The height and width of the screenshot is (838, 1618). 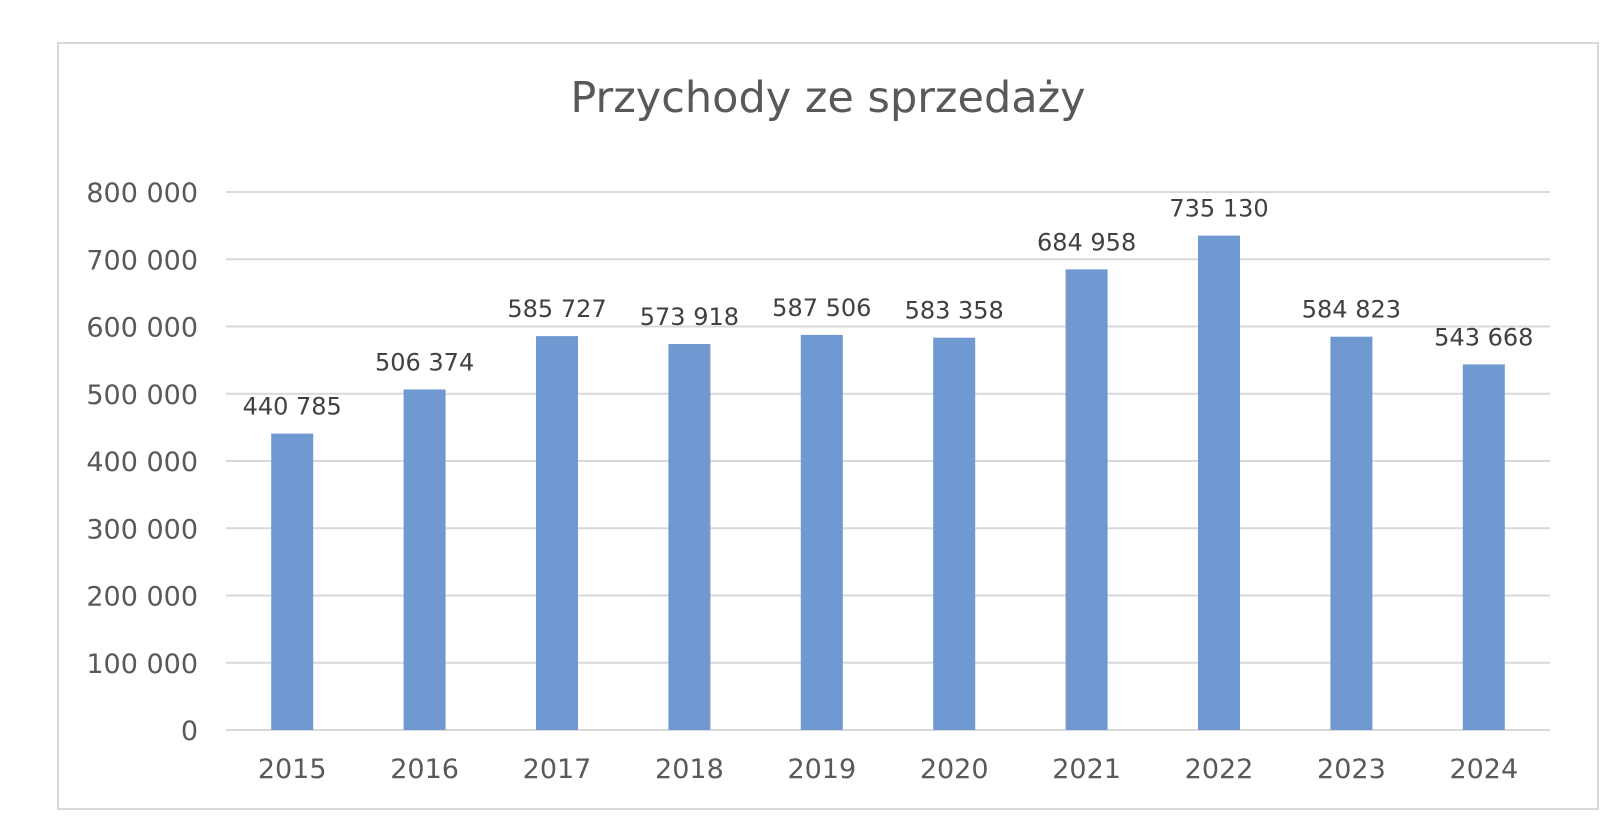 What do you see at coordinates (1086, 242) in the screenshot?
I see `data-label: 684 958` at bounding box center [1086, 242].